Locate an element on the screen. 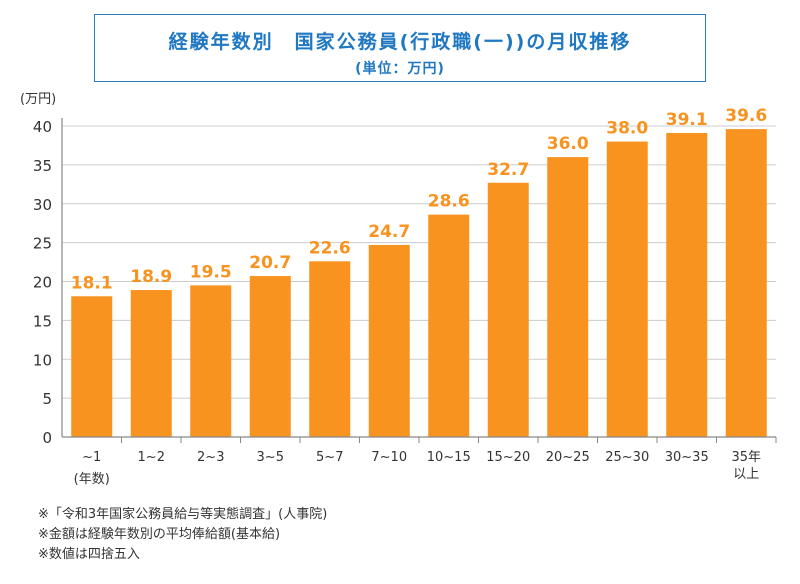  y-tick-label: 40 is located at coordinates (42, 127).